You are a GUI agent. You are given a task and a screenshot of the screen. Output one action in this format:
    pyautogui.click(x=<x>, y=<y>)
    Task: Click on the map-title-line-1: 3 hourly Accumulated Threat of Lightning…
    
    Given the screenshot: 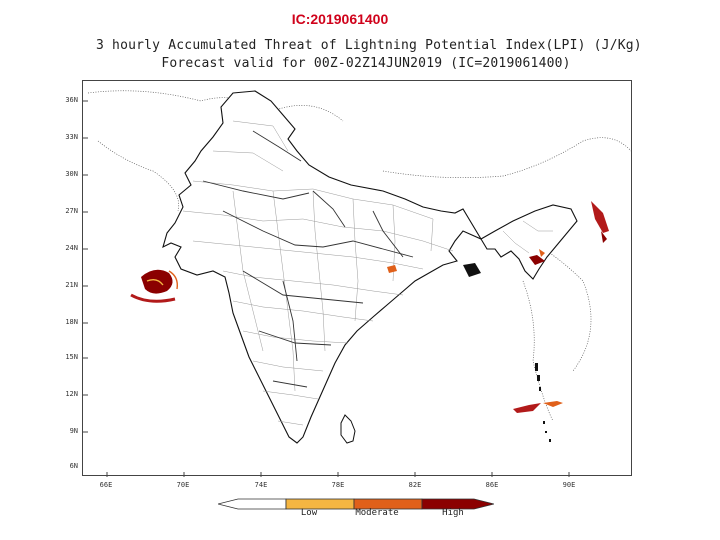 What is the action you would take?
    pyautogui.click(x=369, y=45)
    